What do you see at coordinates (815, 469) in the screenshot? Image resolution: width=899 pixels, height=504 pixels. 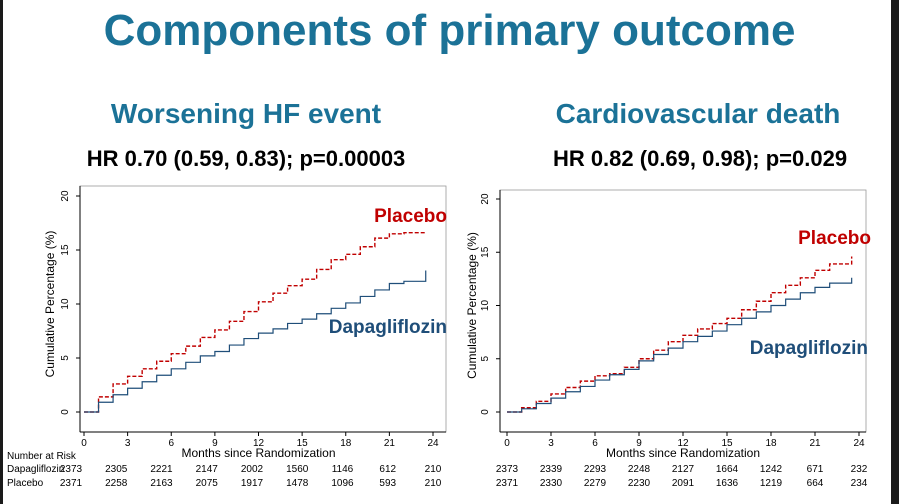 I see `right-risk-dapagliflozin: 671` at bounding box center [815, 469].